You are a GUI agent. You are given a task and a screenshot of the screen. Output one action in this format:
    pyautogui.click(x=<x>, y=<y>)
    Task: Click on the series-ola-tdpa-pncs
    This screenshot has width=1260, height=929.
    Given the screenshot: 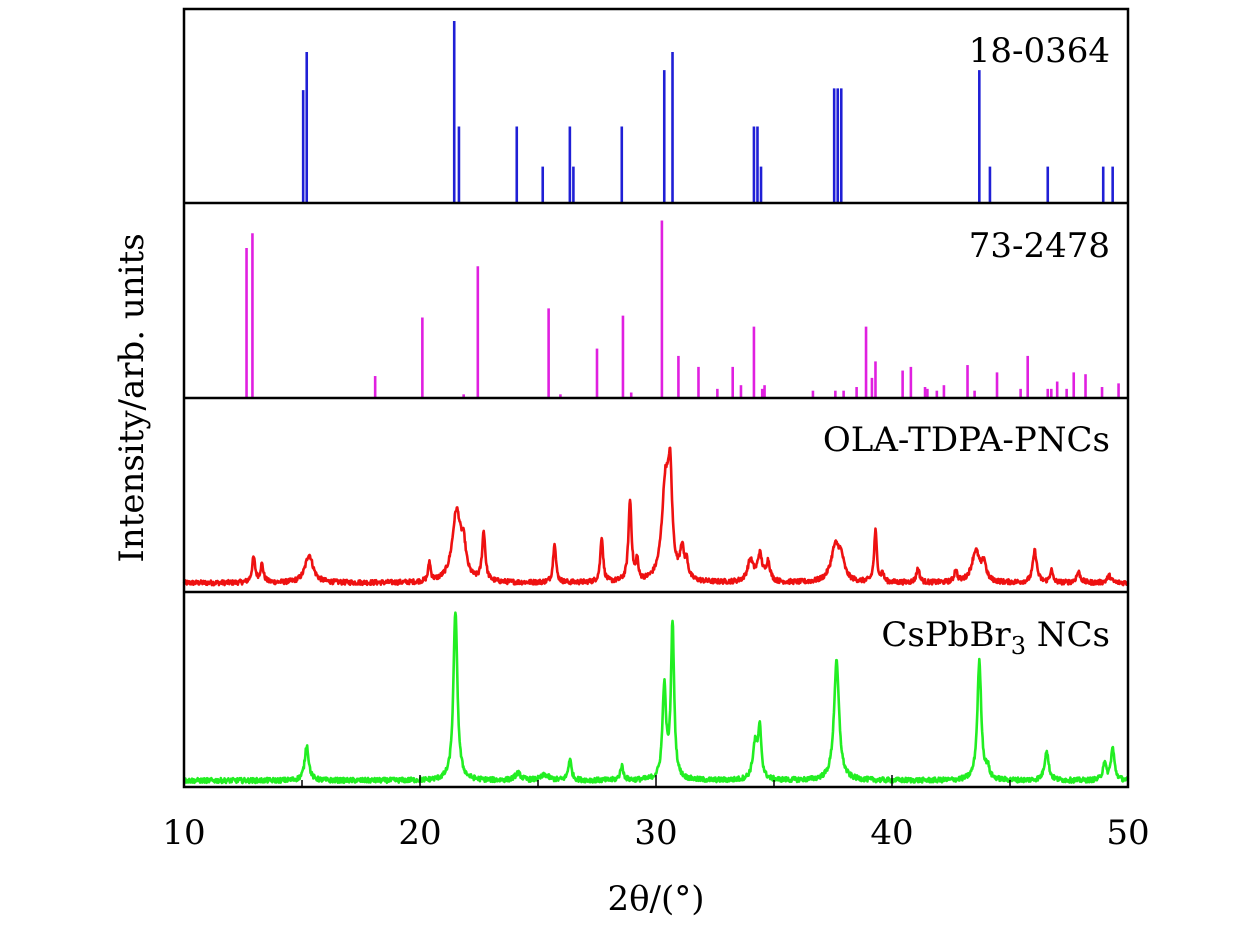 What is the action you would take?
    pyautogui.click(x=656, y=516)
    